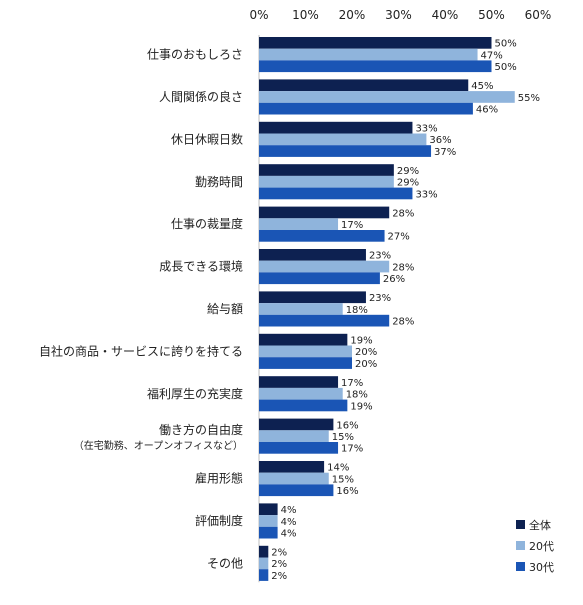 The height and width of the screenshot is (605, 583). What do you see at coordinates (482, 86) in the screenshot?
I see `data-label: 45%` at bounding box center [482, 86].